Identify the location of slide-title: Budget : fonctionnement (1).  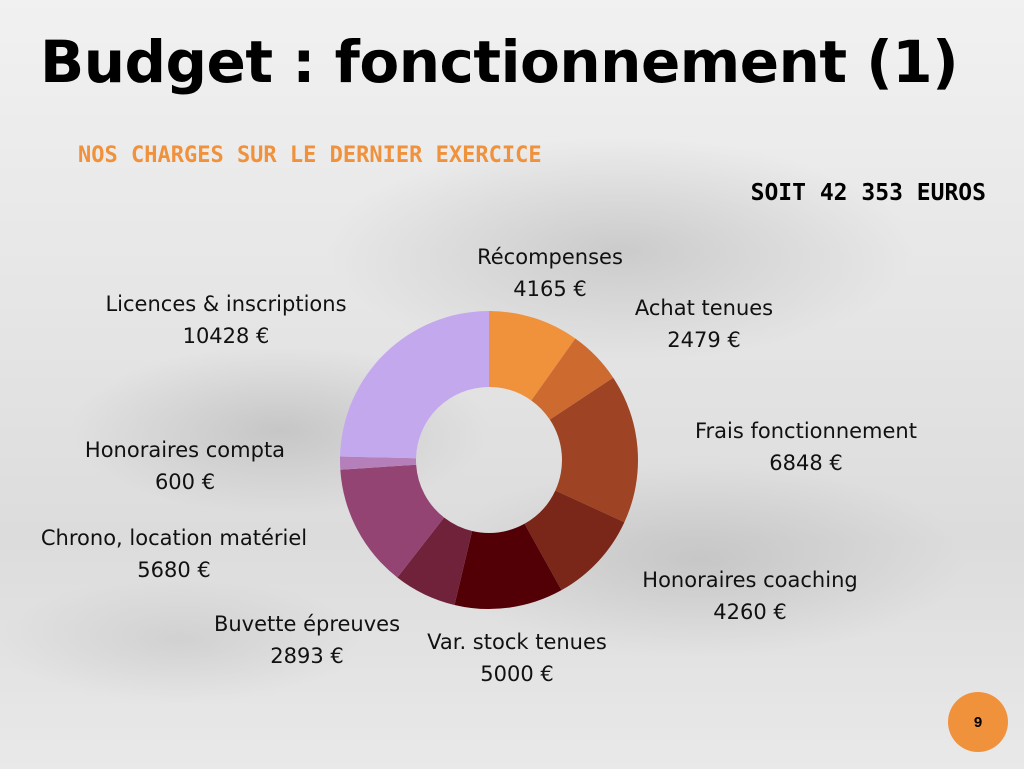
(499, 62).